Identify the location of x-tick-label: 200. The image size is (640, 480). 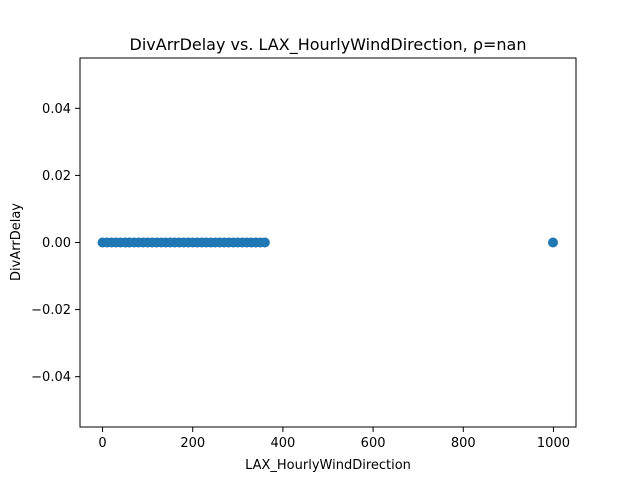
(192, 443).